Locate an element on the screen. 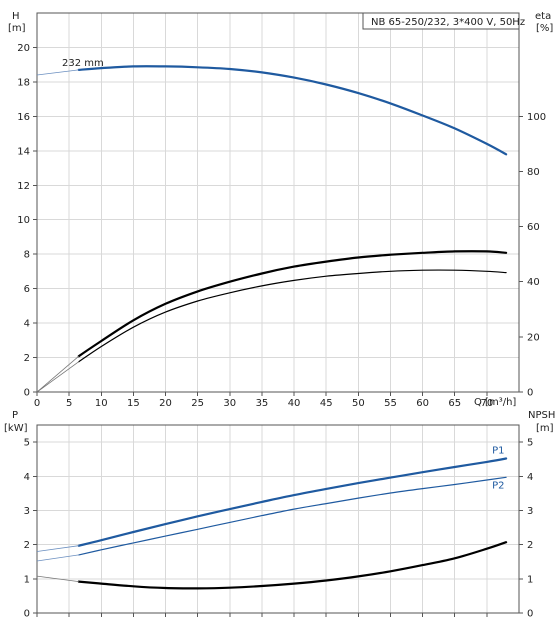 The height and width of the screenshot is (627, 560). x-tick-label: 0 is located at coordinates (37, 403).